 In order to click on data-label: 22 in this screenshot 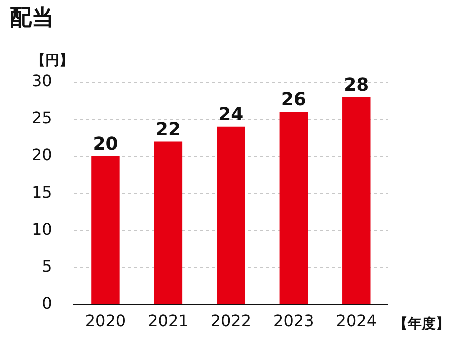, I will do `click(168, 129)`.